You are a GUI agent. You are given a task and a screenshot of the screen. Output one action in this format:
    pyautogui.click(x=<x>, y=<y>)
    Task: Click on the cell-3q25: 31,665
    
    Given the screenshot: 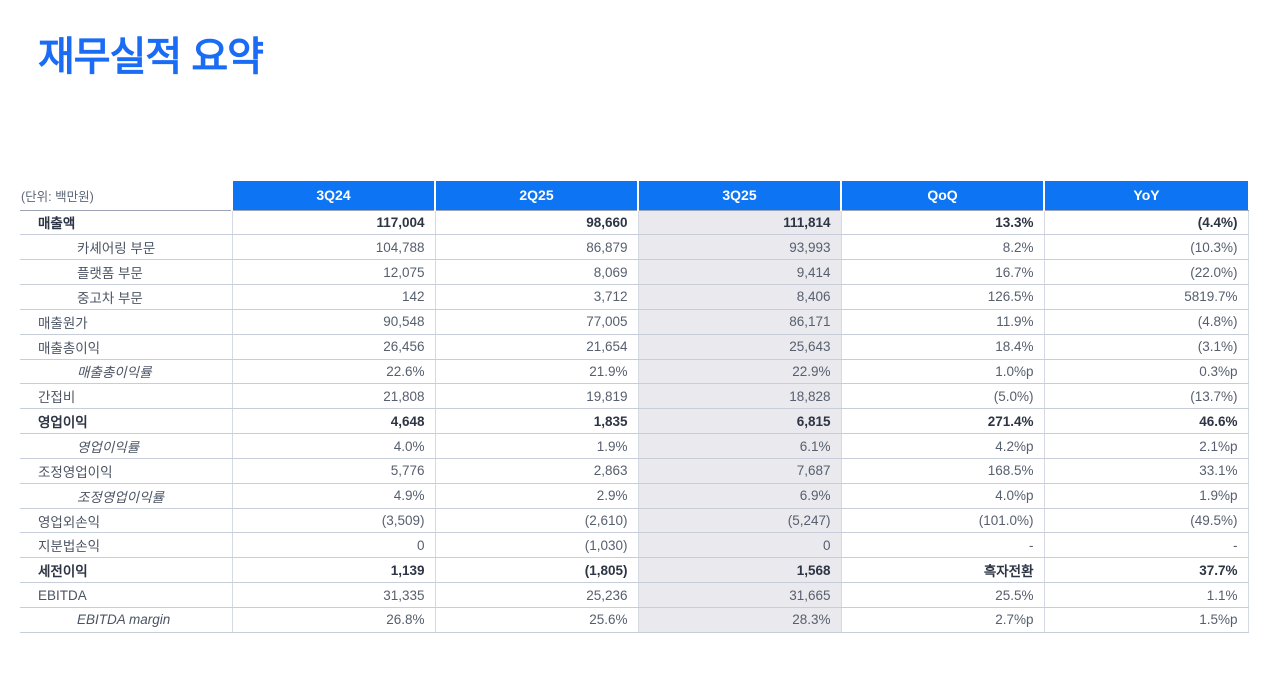 What is the action you would take?
    pyautogui.click(x=739, y=595)
    